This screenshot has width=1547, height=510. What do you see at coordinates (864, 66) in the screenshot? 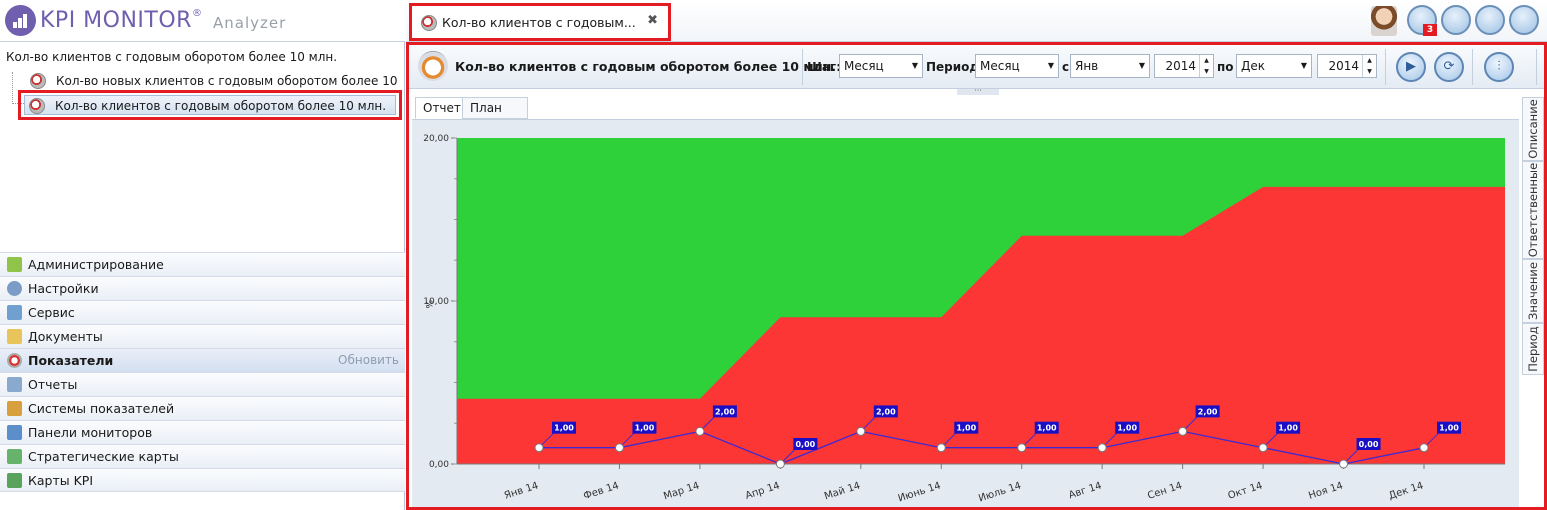
I see `step-value: Месяц` at bounding box center [864, 66].